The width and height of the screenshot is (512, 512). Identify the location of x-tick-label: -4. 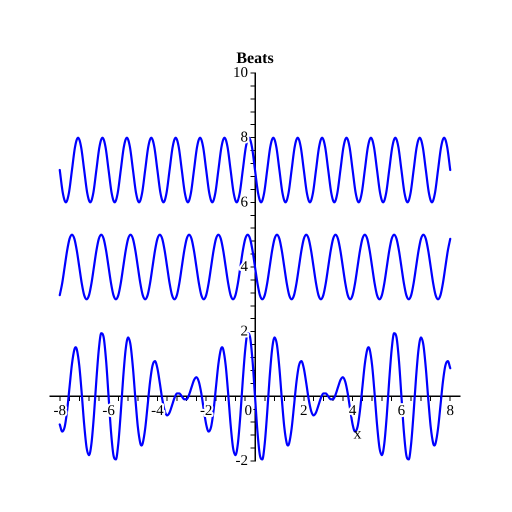
(157, 410).